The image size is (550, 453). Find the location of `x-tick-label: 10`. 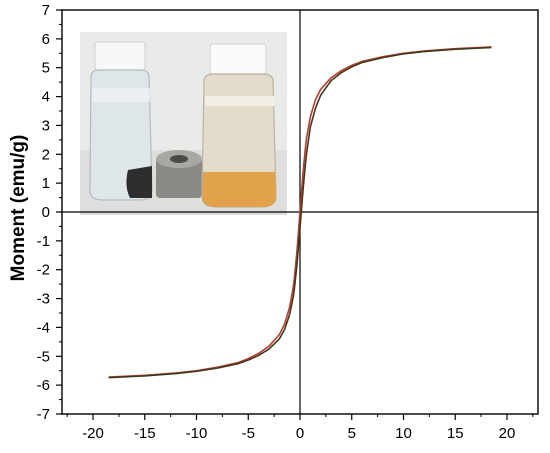

x-tick-label: 10 is located at coordinates (403, 433).